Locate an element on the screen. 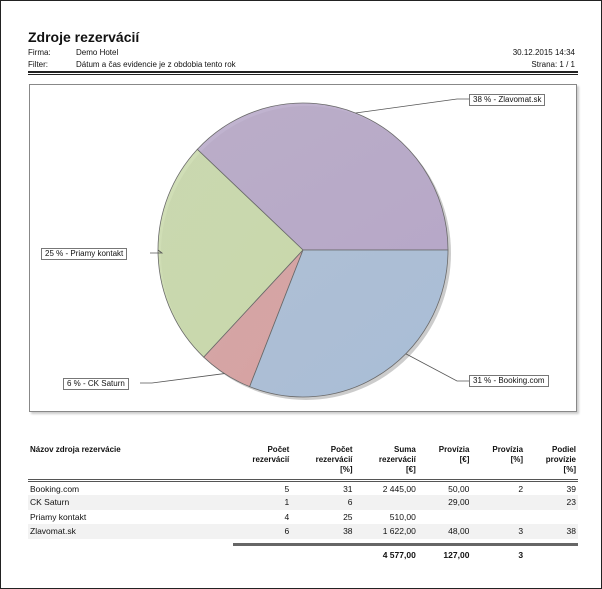  pie-label-booking: 31 % - Booking.com is located at coordinates (509, 381).